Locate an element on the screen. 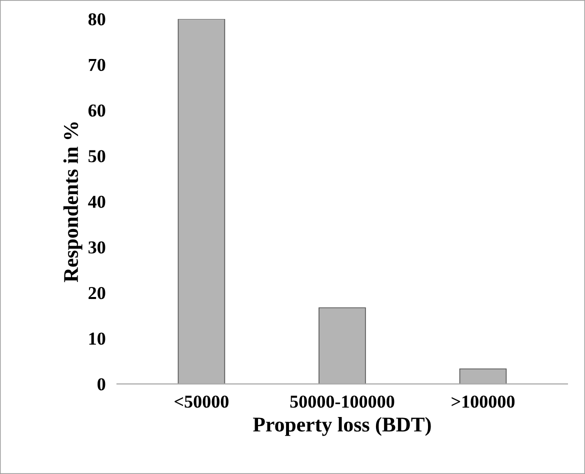 The image size is (585, 474). x-tick-label: >100000 is located at coordinates (483, 402).